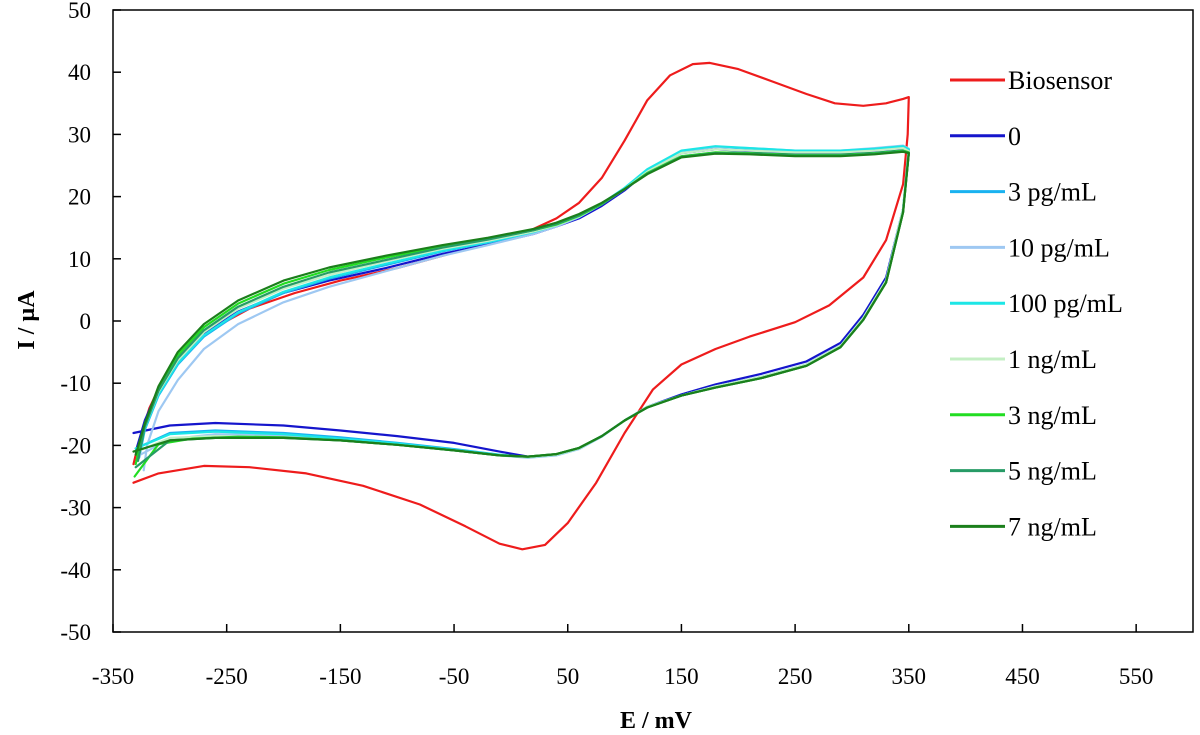 The height and width of the screenshot is (735, 1200). I want to click on x-axis-title: E / mV, so click(656, 721).